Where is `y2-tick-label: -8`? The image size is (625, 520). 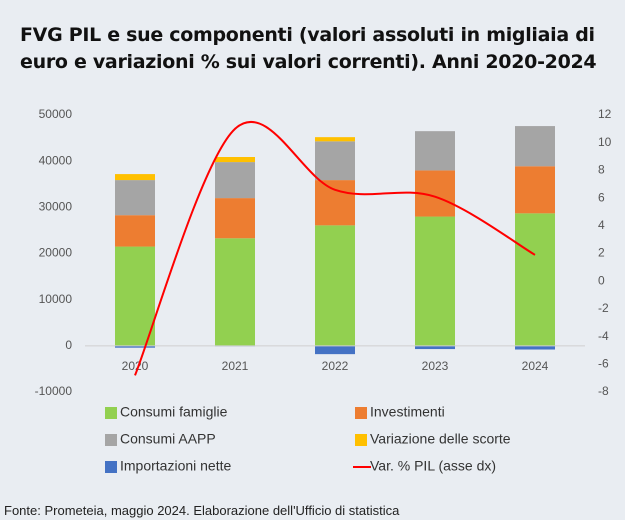
y2-tick-label: -8 is located at coordinates (603, 391).